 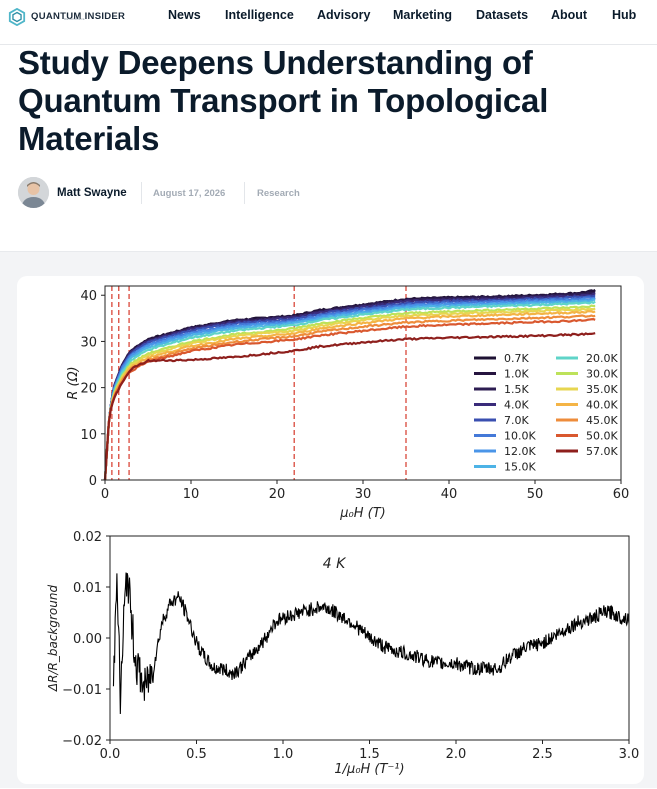 What do you see at coordinates (621, 494) in the screenshot?
I see `x-tick-label: 60` at bounding box center [621, 494].